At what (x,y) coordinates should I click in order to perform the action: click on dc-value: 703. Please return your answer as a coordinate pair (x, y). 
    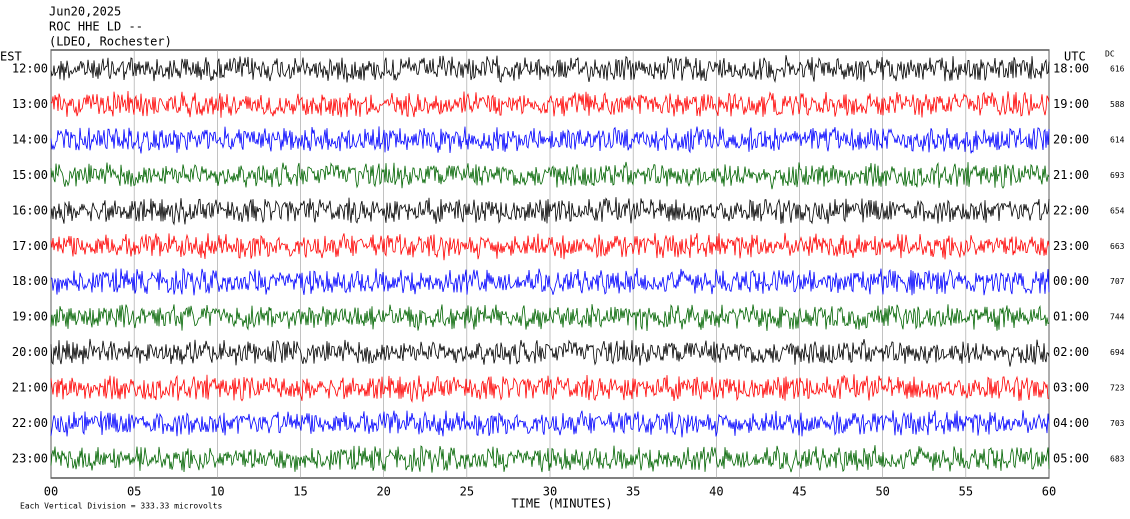
    Looking at the image, I should click on (1117, 423).